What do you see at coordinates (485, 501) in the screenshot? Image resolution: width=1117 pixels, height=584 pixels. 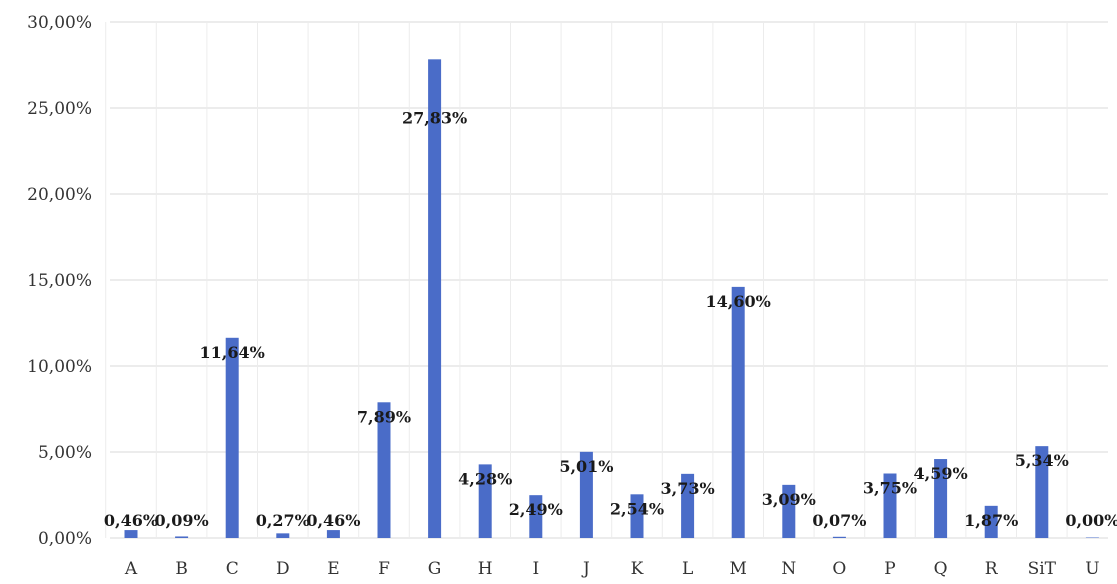 I see `bar-h` at bounding box center [485, 501].